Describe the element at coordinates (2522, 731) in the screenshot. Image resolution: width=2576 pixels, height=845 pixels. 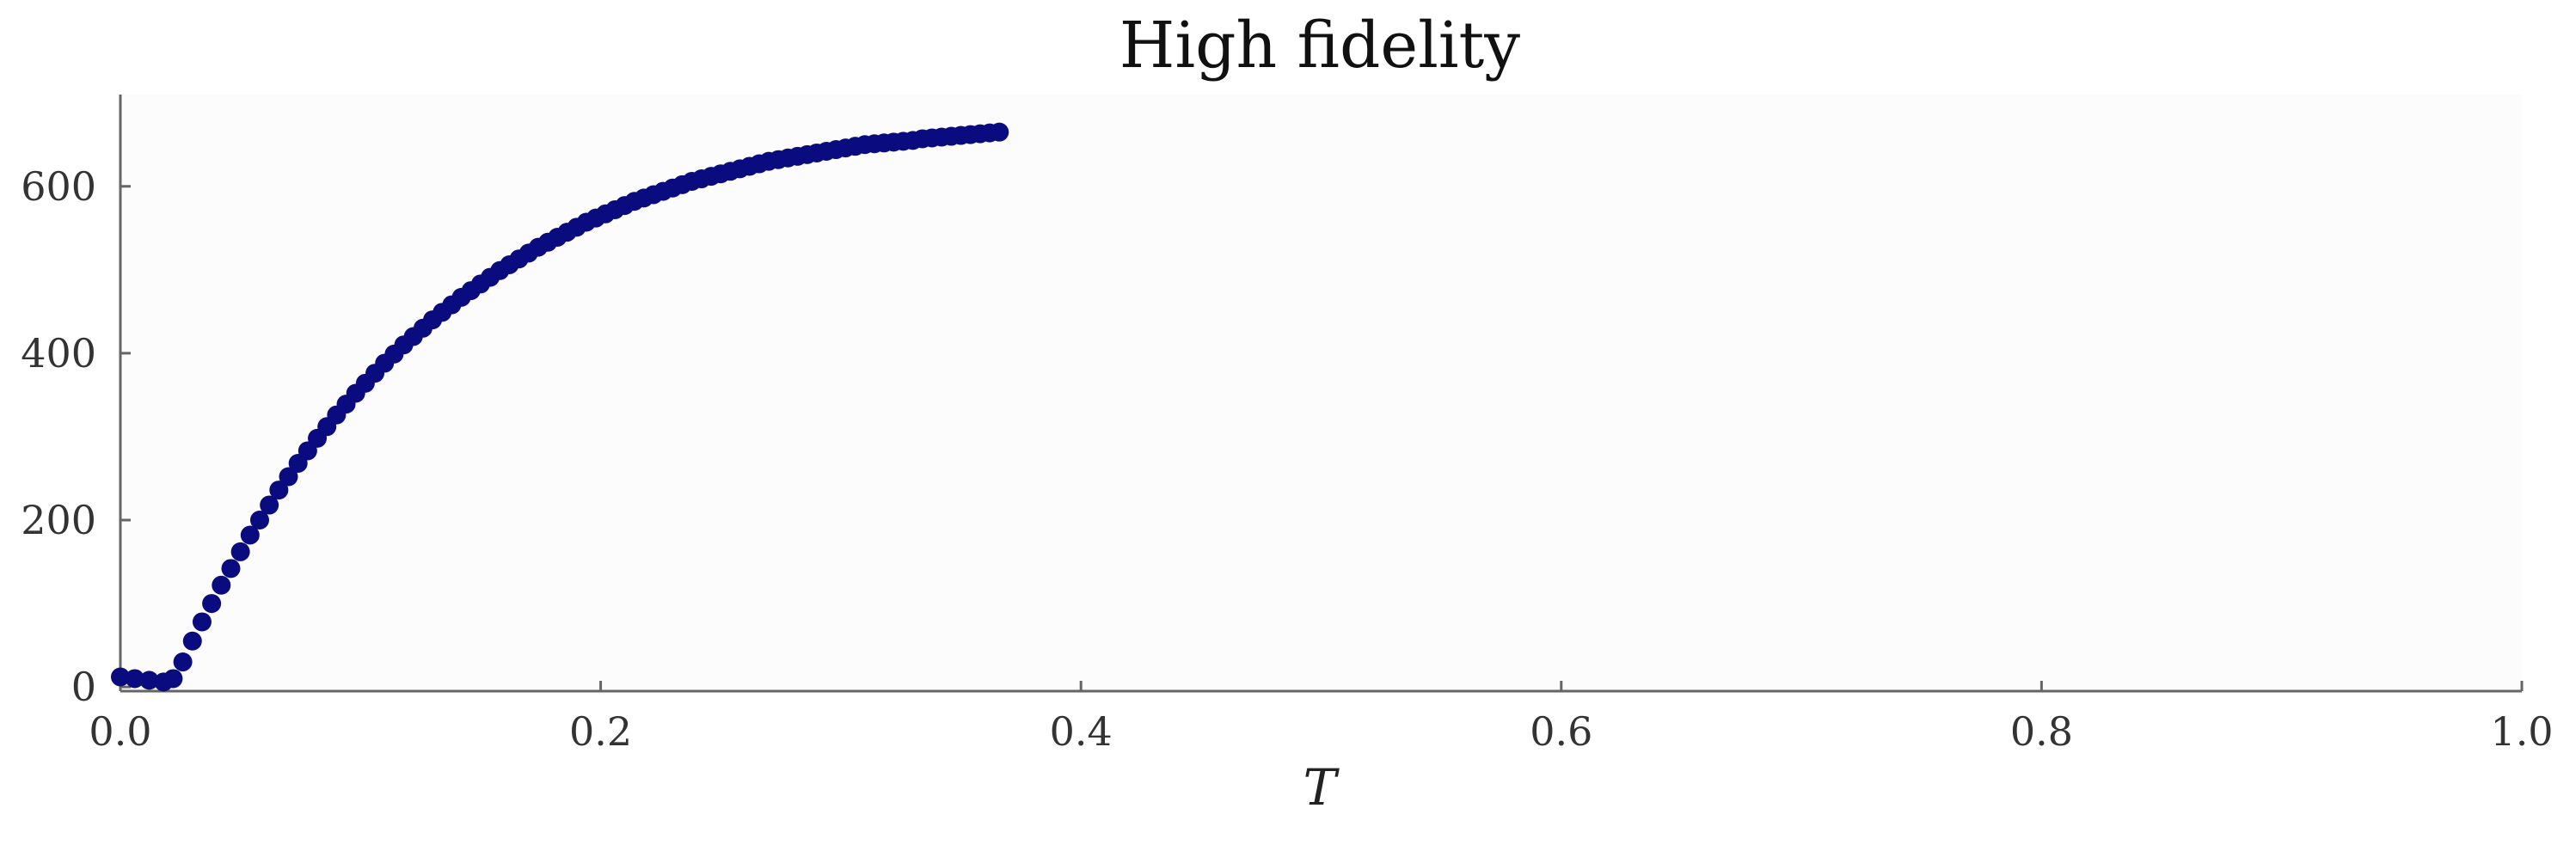
I see `x-tick-label: 1.0` at that location.